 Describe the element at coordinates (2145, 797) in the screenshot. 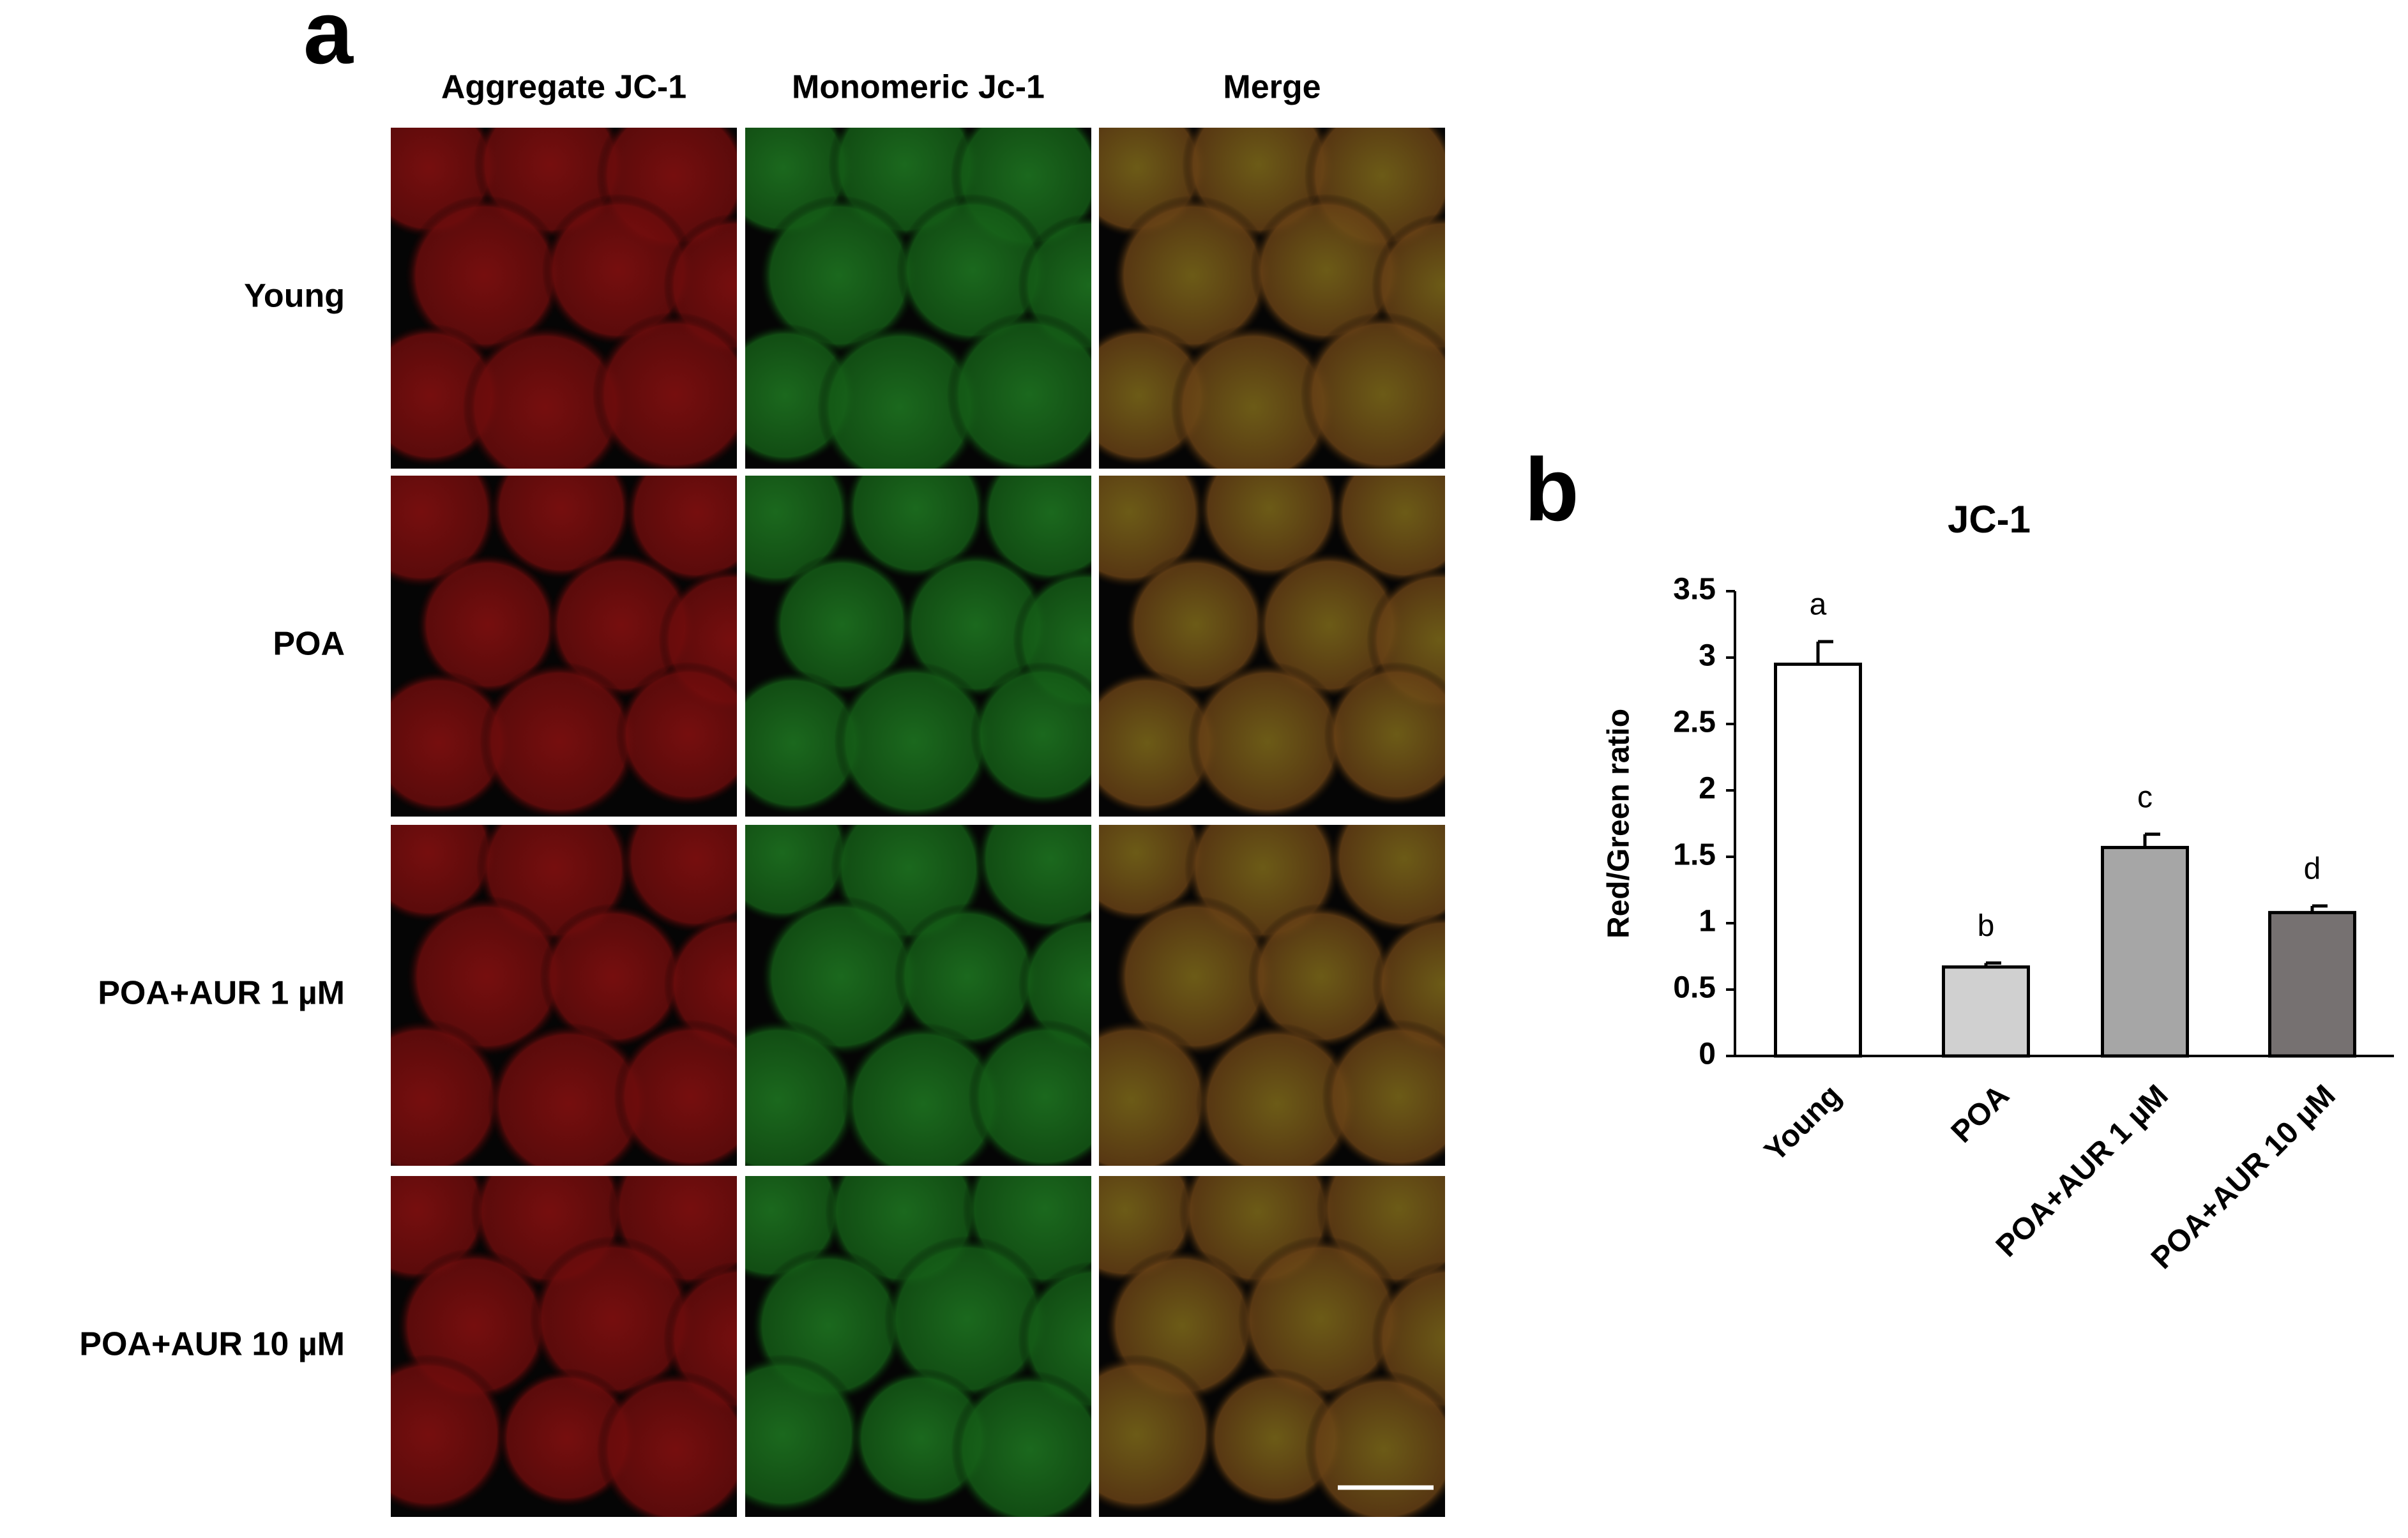

I see `significance-label: c` at that location.